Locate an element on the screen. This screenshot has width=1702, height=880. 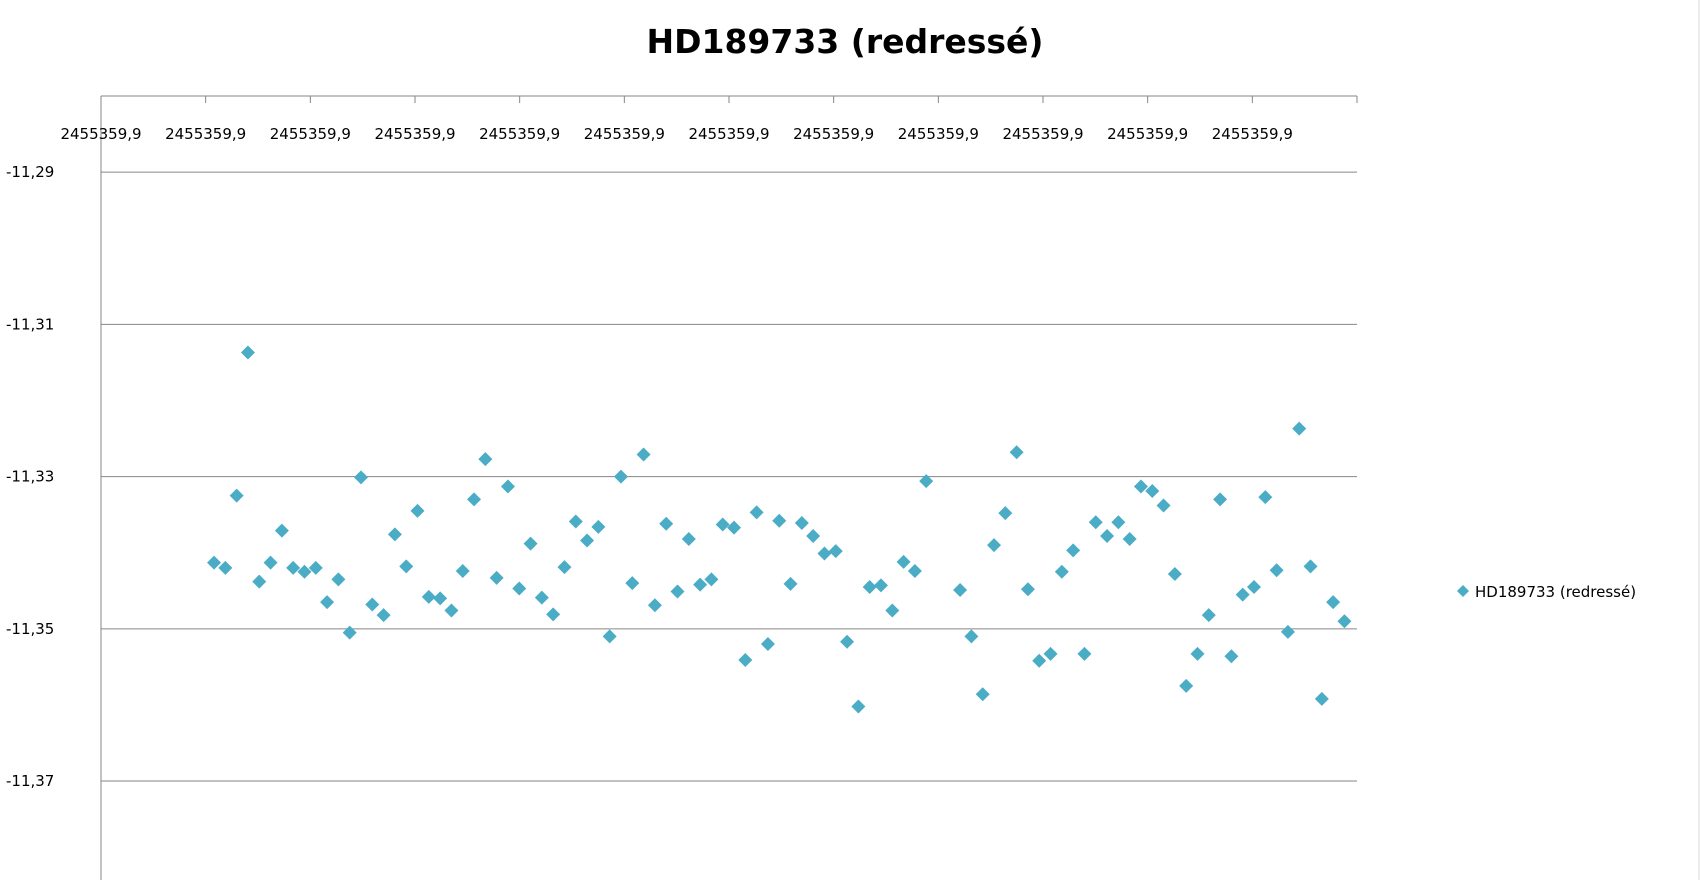
y-tick-label: -11,37 is located at coordinates (30, 781).